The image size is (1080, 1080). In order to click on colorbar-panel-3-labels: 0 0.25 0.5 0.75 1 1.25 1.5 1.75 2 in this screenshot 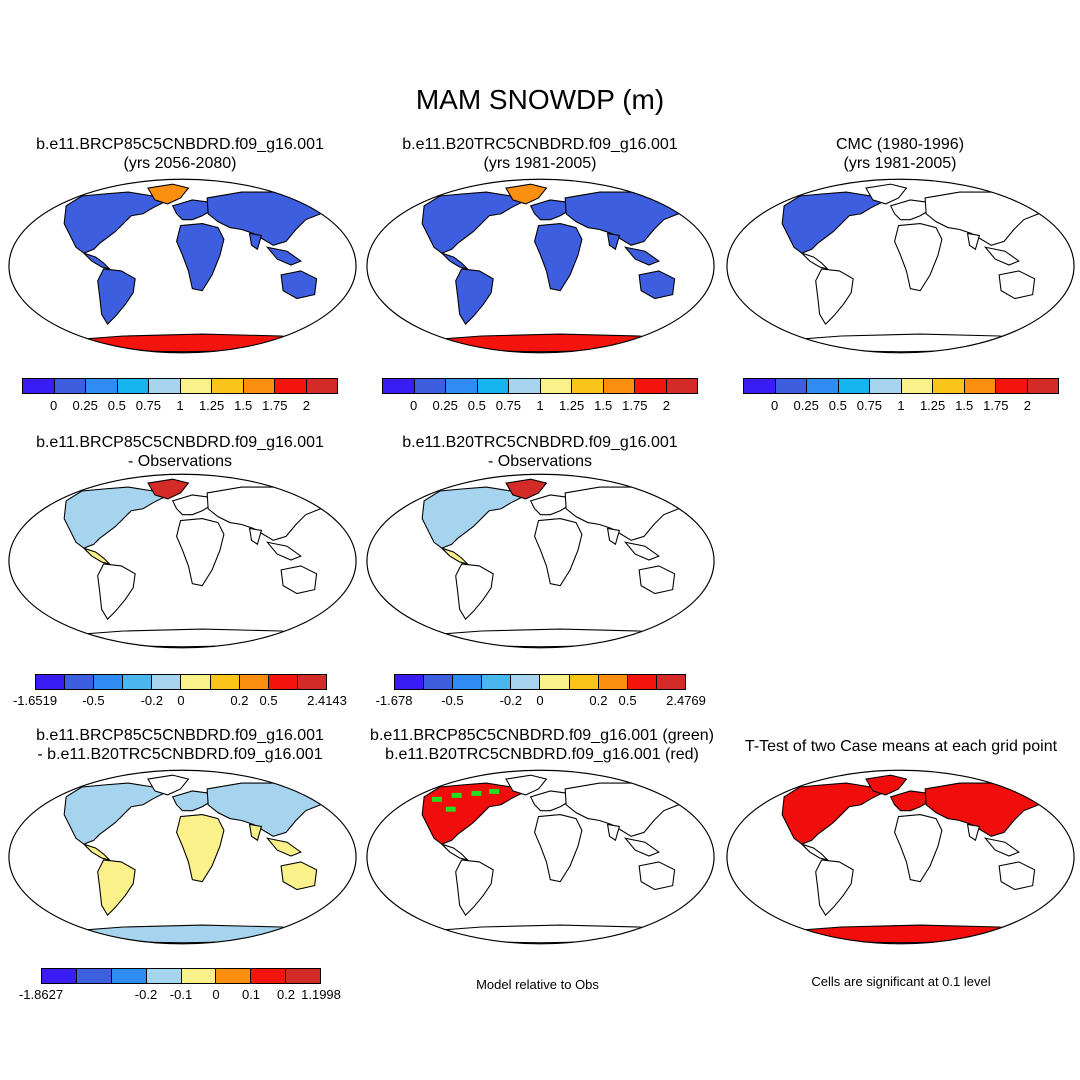, I will do `click(901, 406)`.